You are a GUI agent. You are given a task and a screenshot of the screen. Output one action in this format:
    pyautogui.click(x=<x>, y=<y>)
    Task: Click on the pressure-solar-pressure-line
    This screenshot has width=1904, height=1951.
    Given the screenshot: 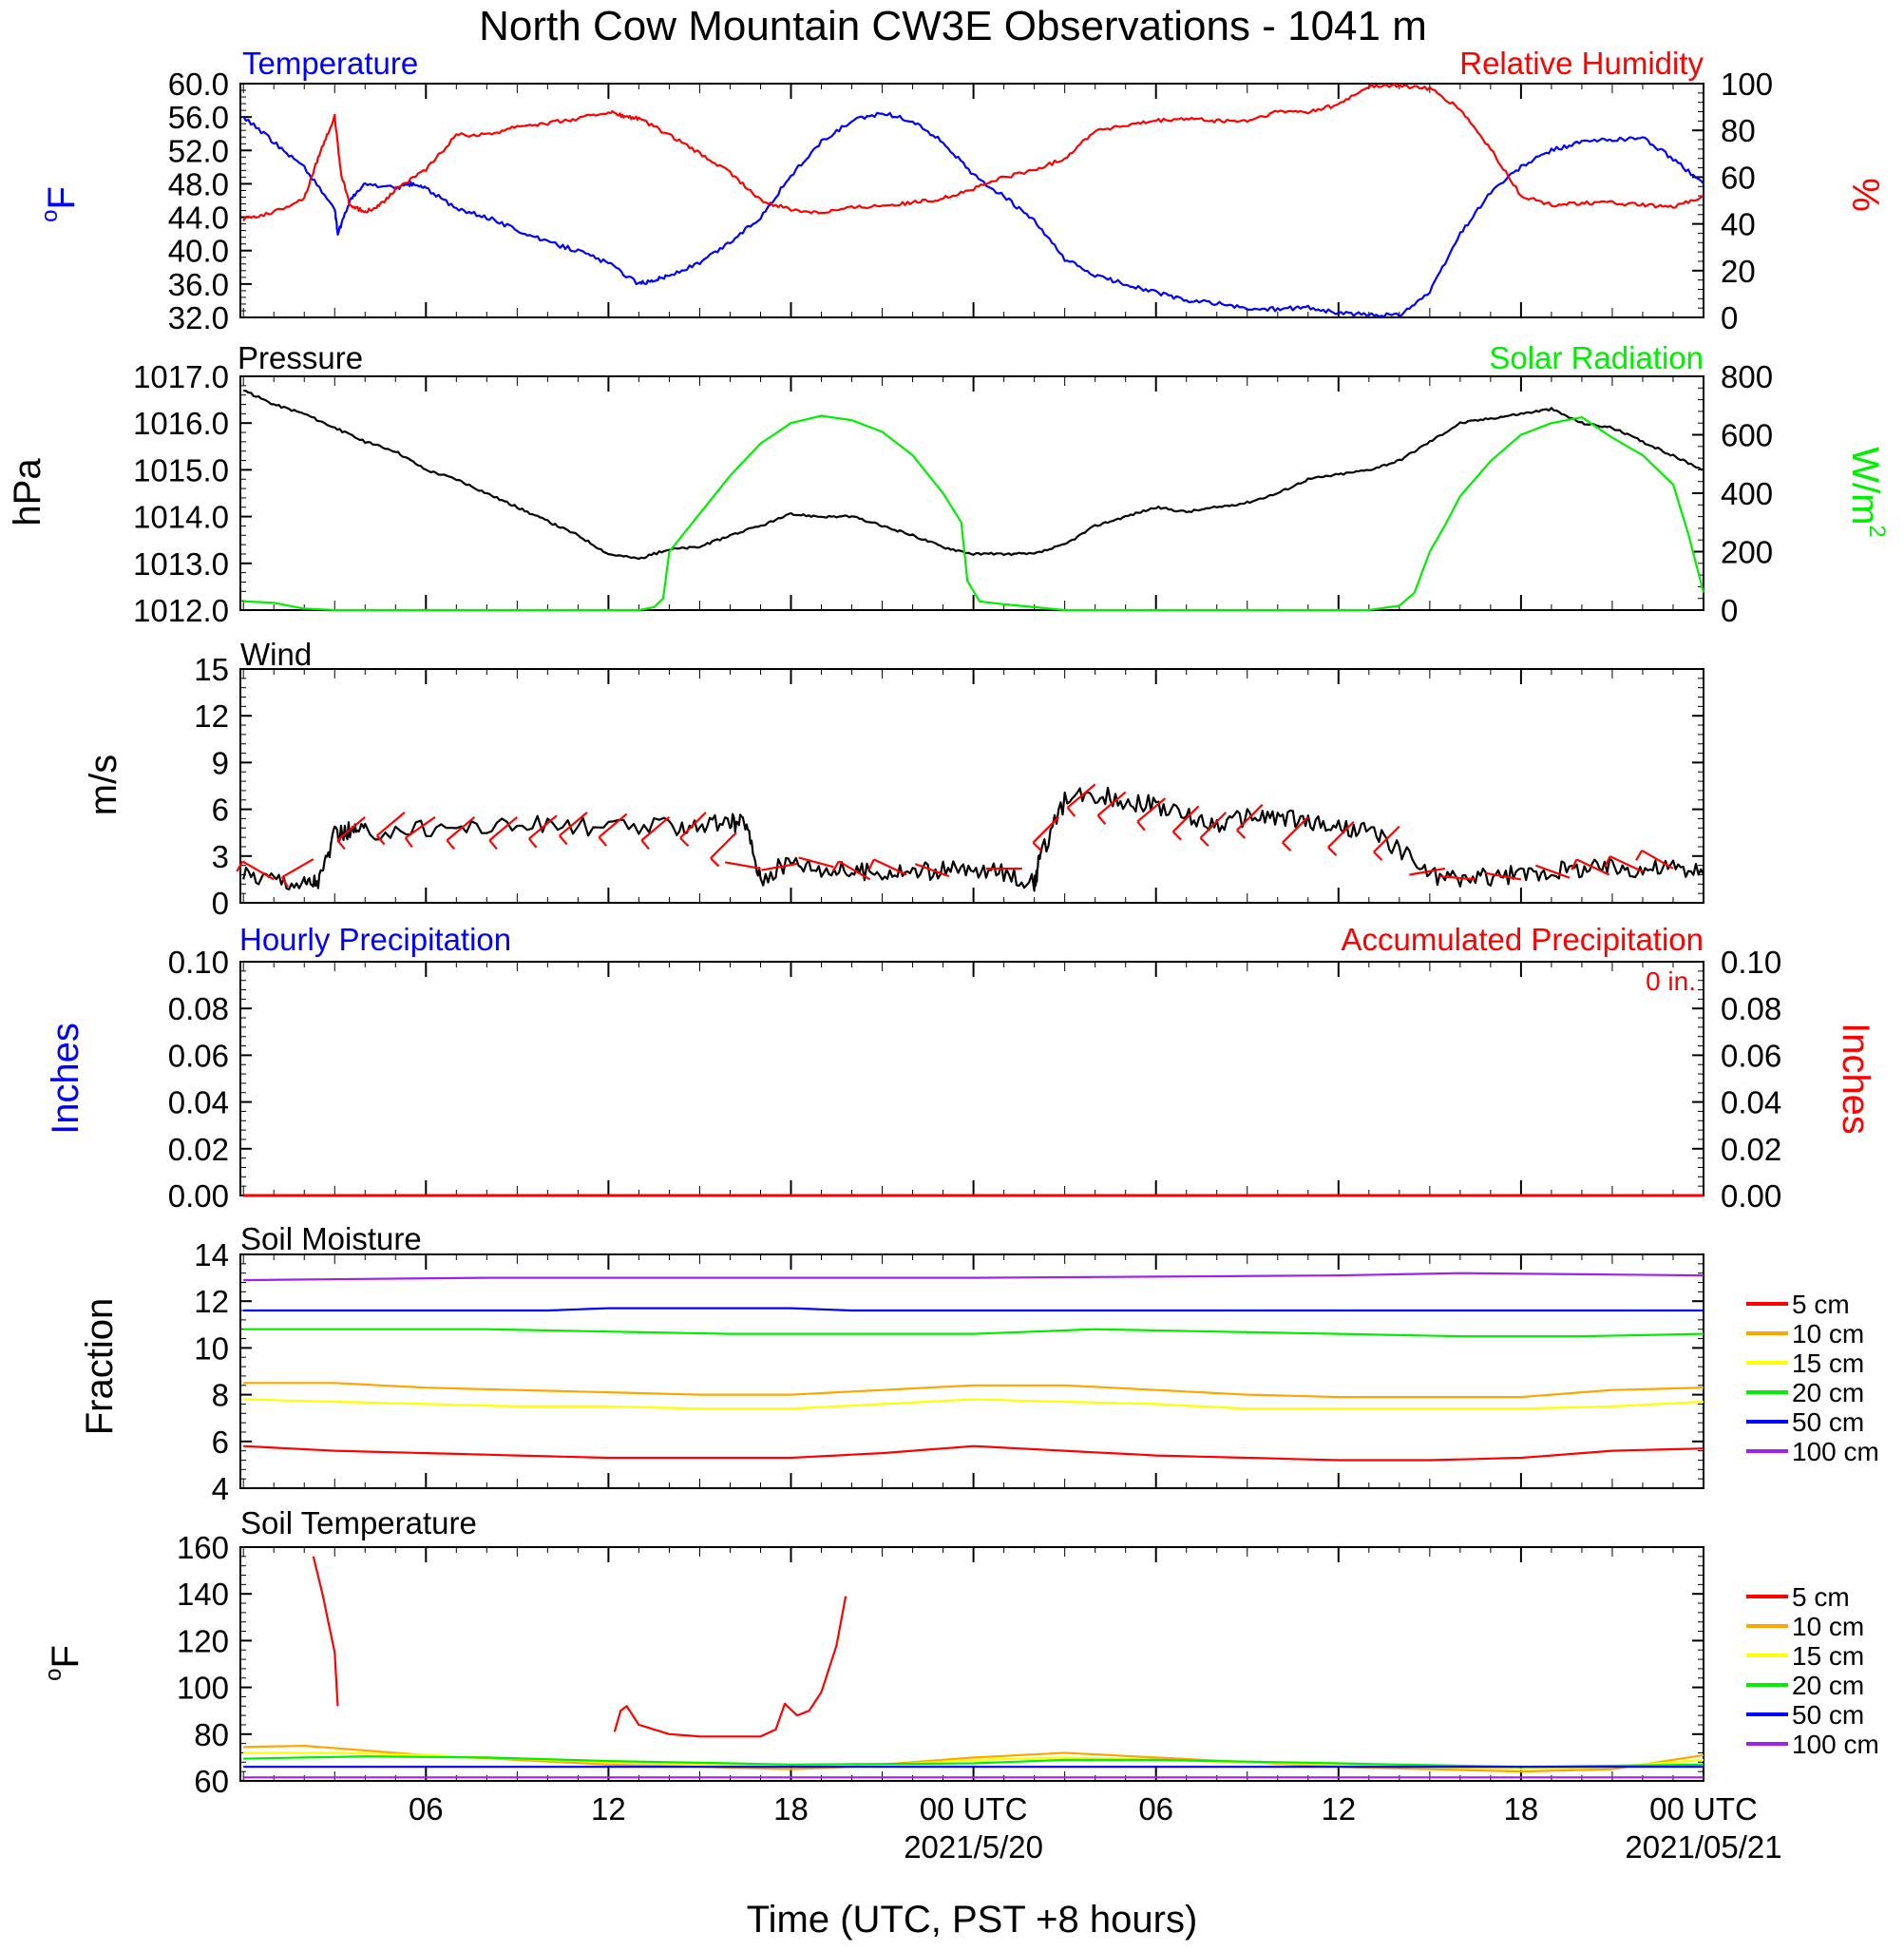 What is the action you would take?
    pyautogui.click(x=974, y=475)
    